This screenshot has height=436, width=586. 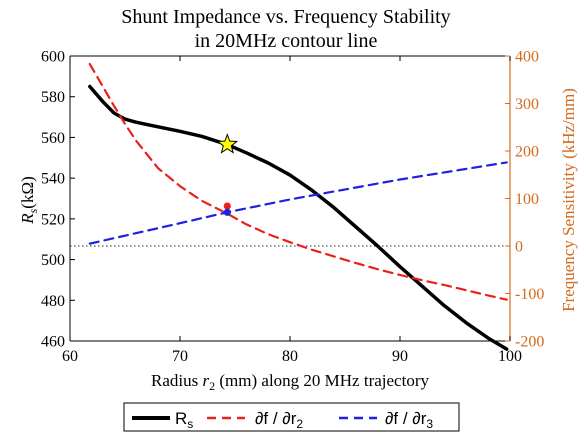 I want to click on chart-title-line-1: Shunt Impedance vs. Frequency Stability, so click(x=285, y=17).